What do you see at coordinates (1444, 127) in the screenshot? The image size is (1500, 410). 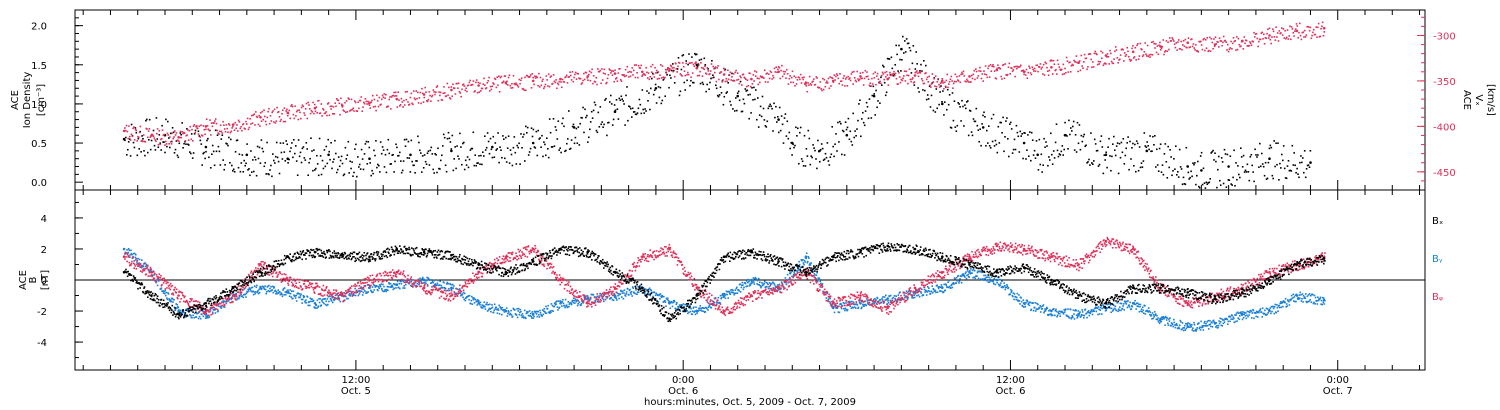 I see `vx-tick-label: -400` at bounding box center [1444, 127].